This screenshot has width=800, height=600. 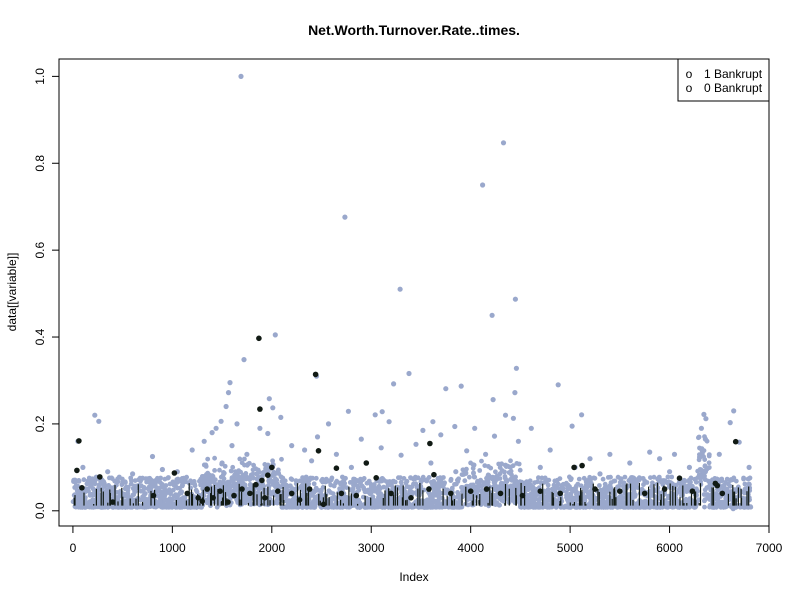 I want to click on x-tick-label: 4000, so click(x=470, y=548).